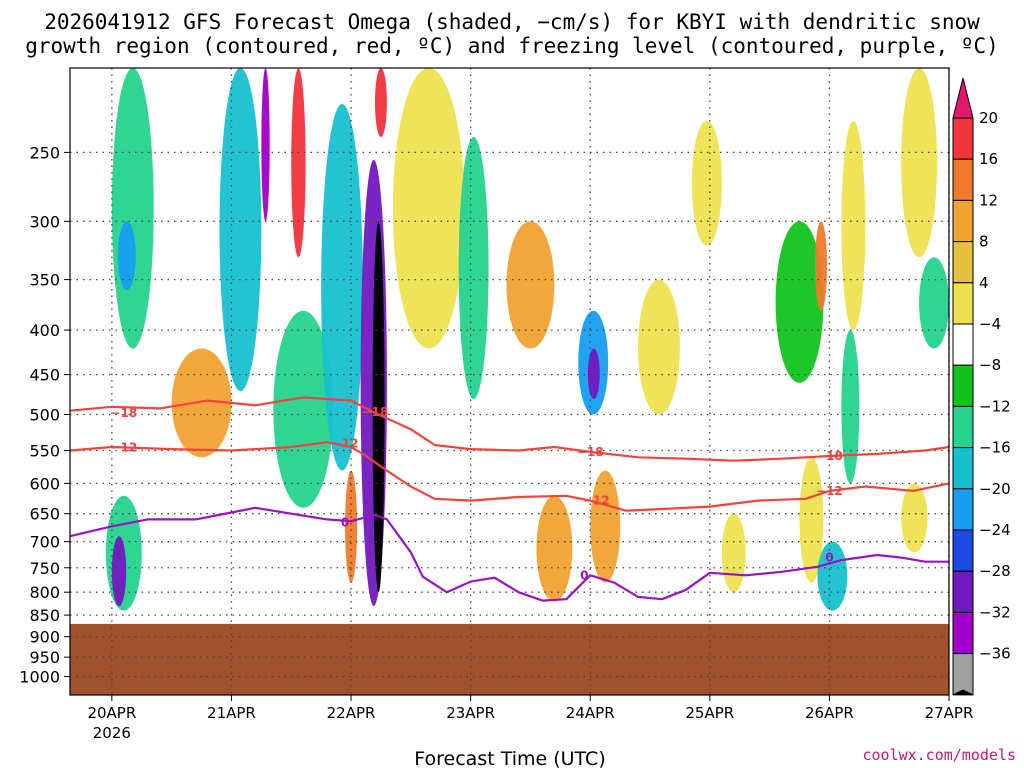 The width and height of the screenshot is (1024, 768). What do you see at coordinates (596, 501) in the screenshot?
I see `dgz-contour-label-1-2: −12` at bounding box center [596, 501].